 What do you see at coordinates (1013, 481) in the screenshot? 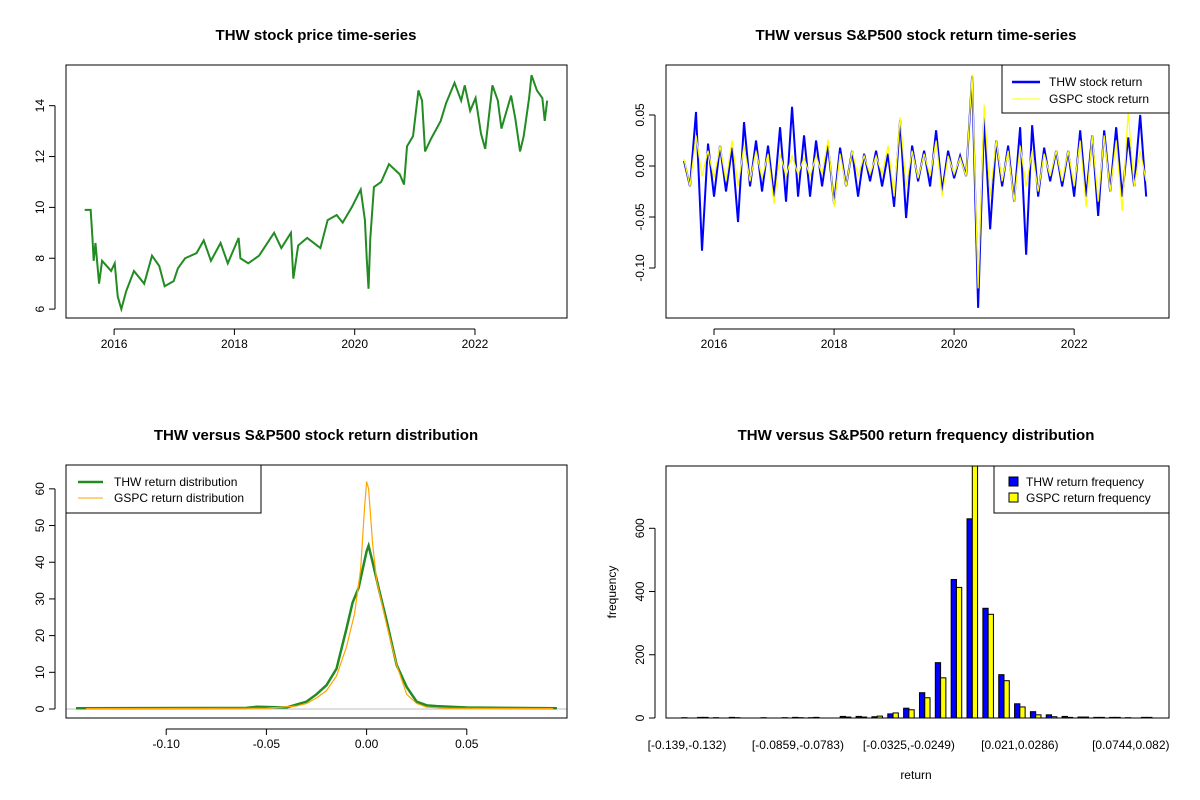
I see `legend-swatch-thw` at bounding box center [1013, 481].